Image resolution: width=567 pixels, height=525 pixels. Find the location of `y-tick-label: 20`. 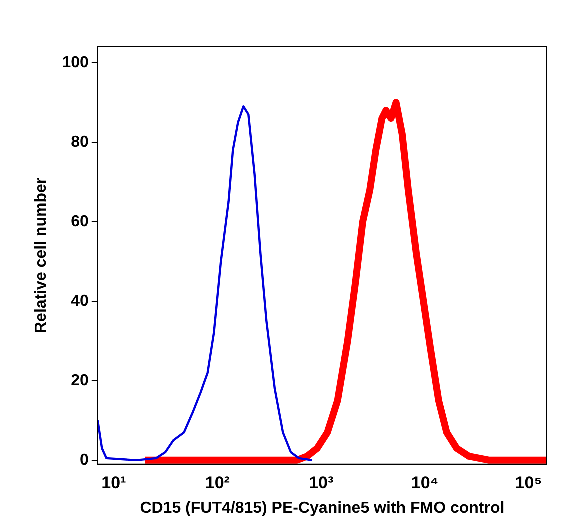

y-tick-label: 20 is located at coordinates (80, 381).